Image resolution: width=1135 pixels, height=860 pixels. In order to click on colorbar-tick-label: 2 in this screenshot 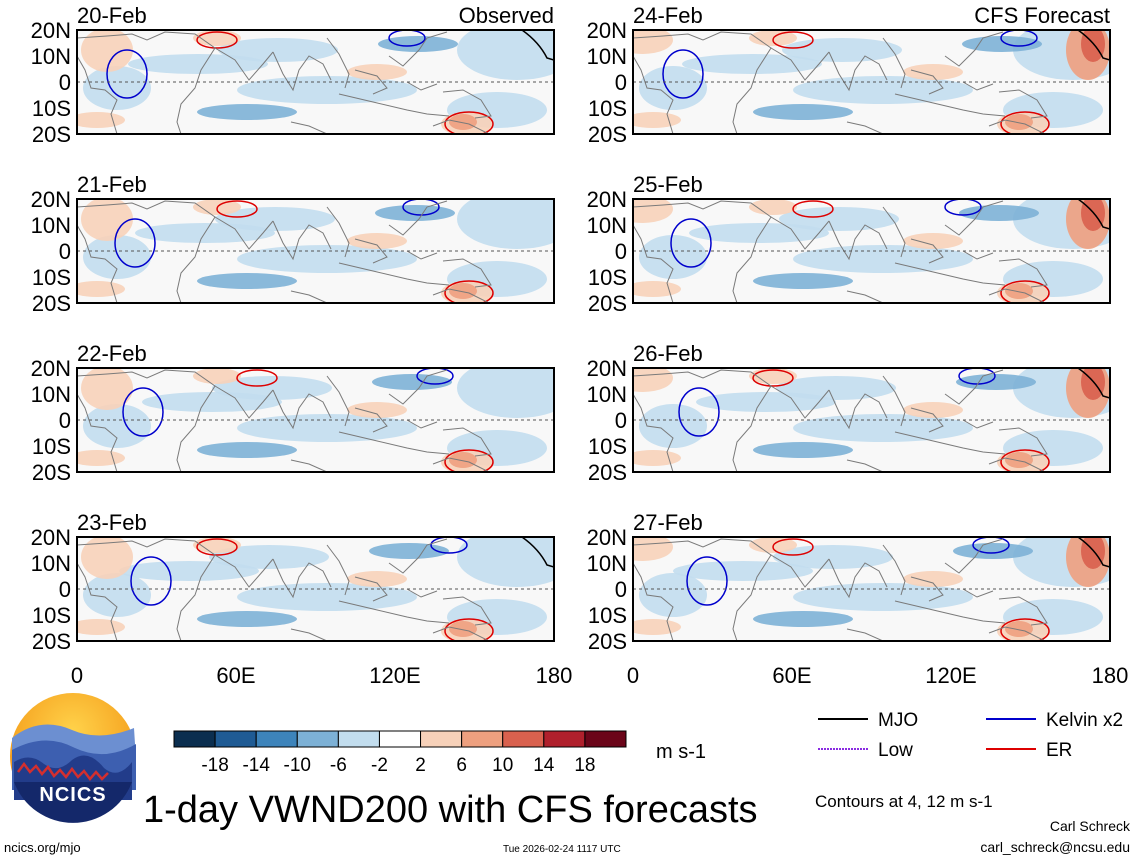, I will do `click(420, 765)`.